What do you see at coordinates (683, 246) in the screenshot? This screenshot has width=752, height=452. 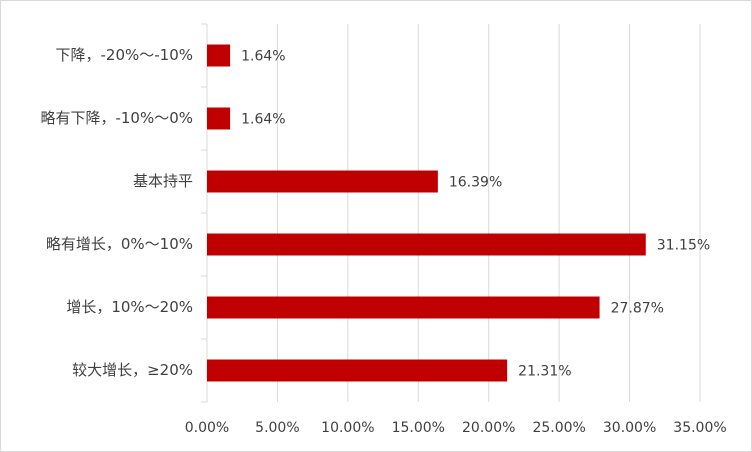 I see `value-label: 31.15%` at bounding box center [683, 246].